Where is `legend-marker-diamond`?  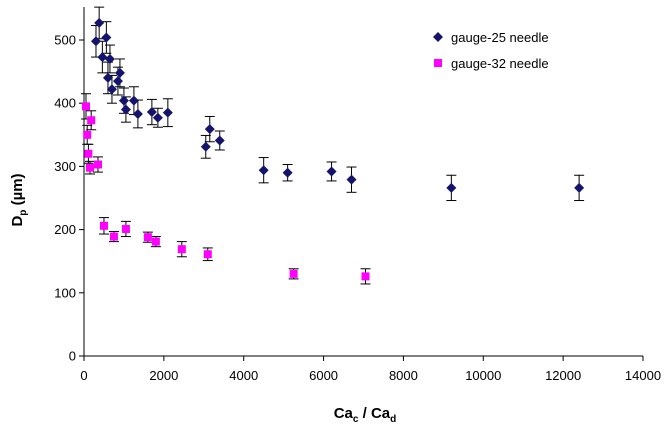
legend-marker-diamond is located at coordinates (438, 37).